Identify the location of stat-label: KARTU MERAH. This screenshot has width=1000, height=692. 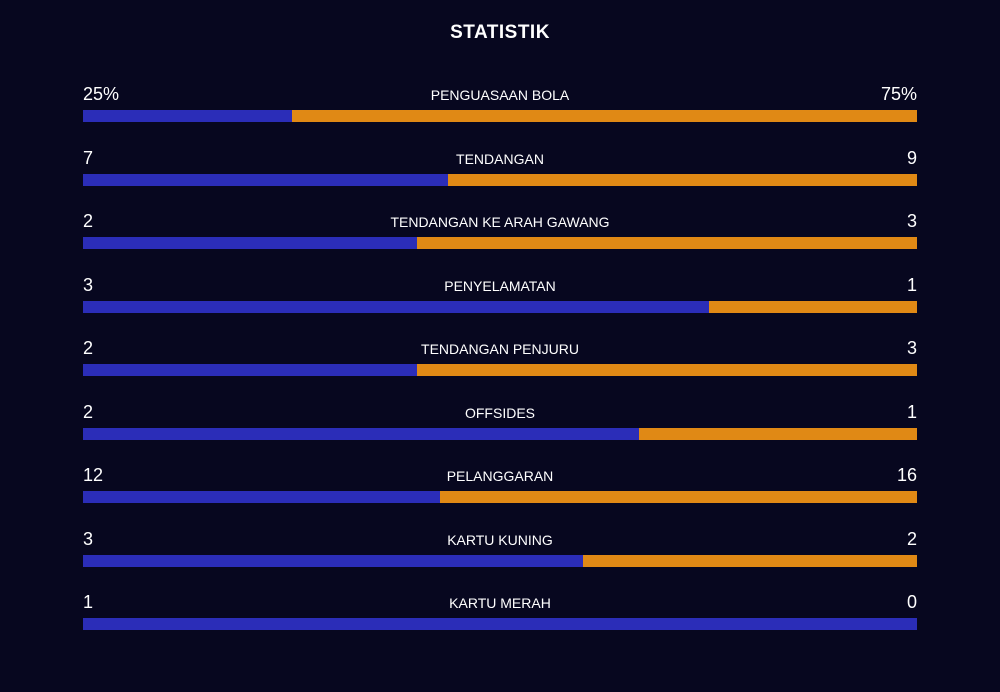
(500, 603).